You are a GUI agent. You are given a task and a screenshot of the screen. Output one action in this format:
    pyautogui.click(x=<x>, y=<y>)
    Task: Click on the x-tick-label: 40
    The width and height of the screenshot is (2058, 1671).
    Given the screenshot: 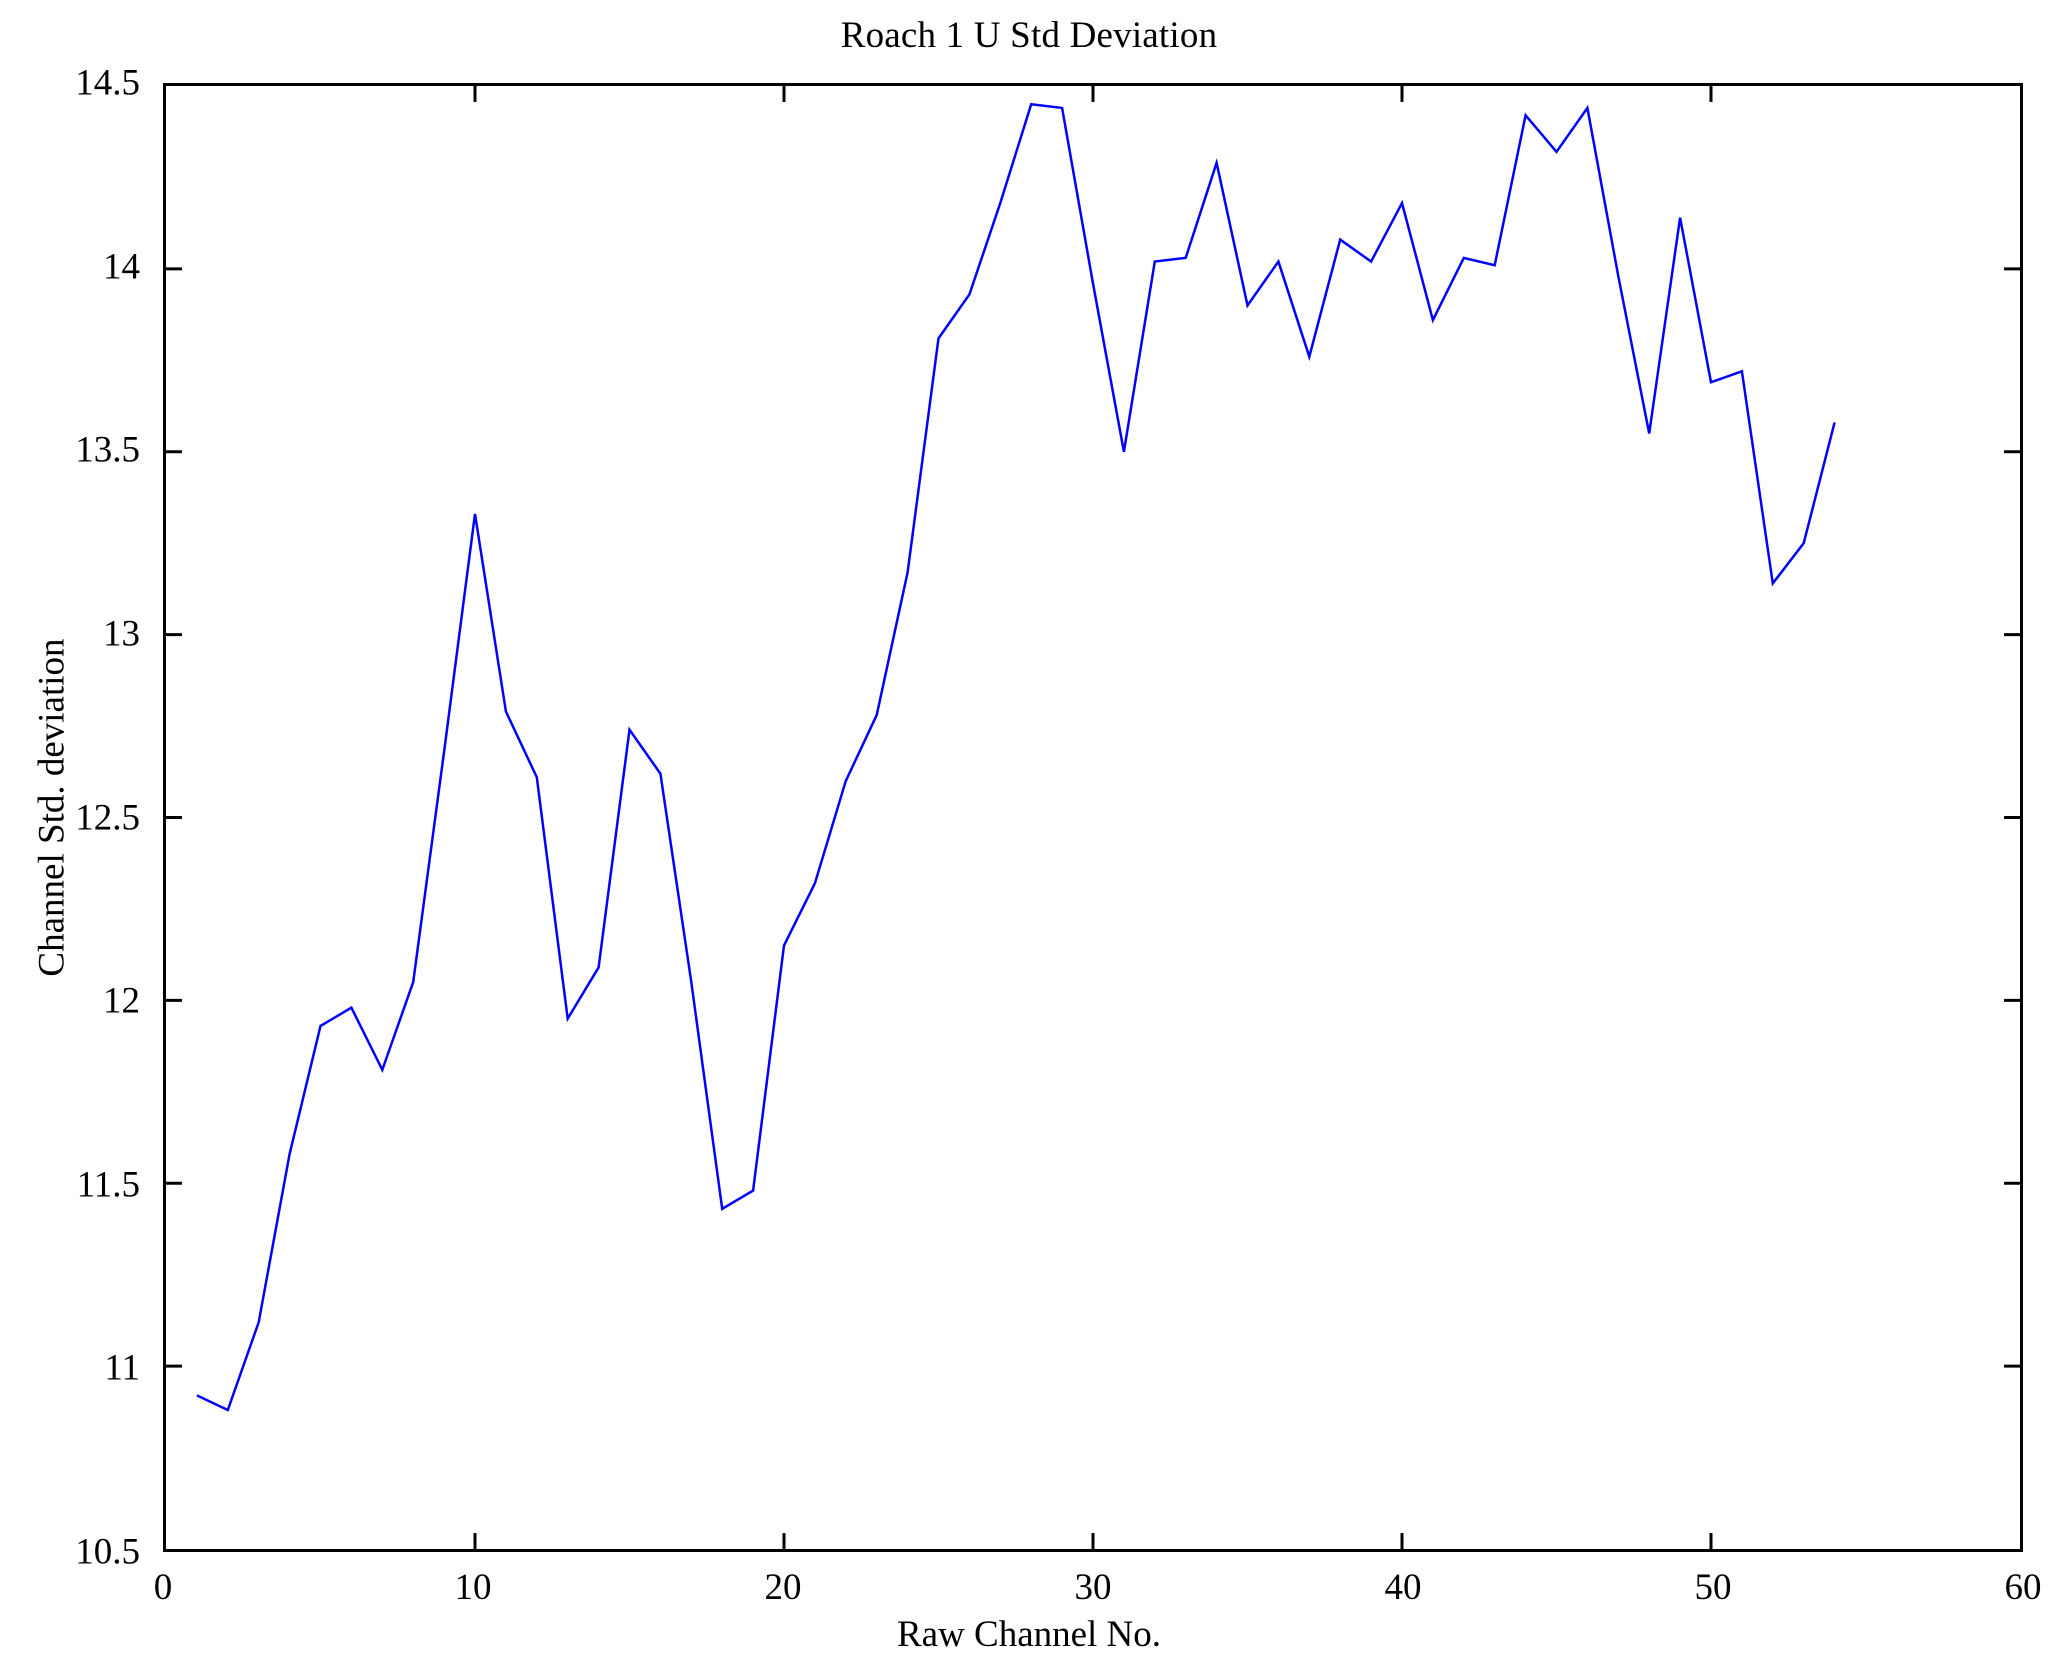 What is the action you would take?
    pyautogui.click(x=1403, y=1587)
    